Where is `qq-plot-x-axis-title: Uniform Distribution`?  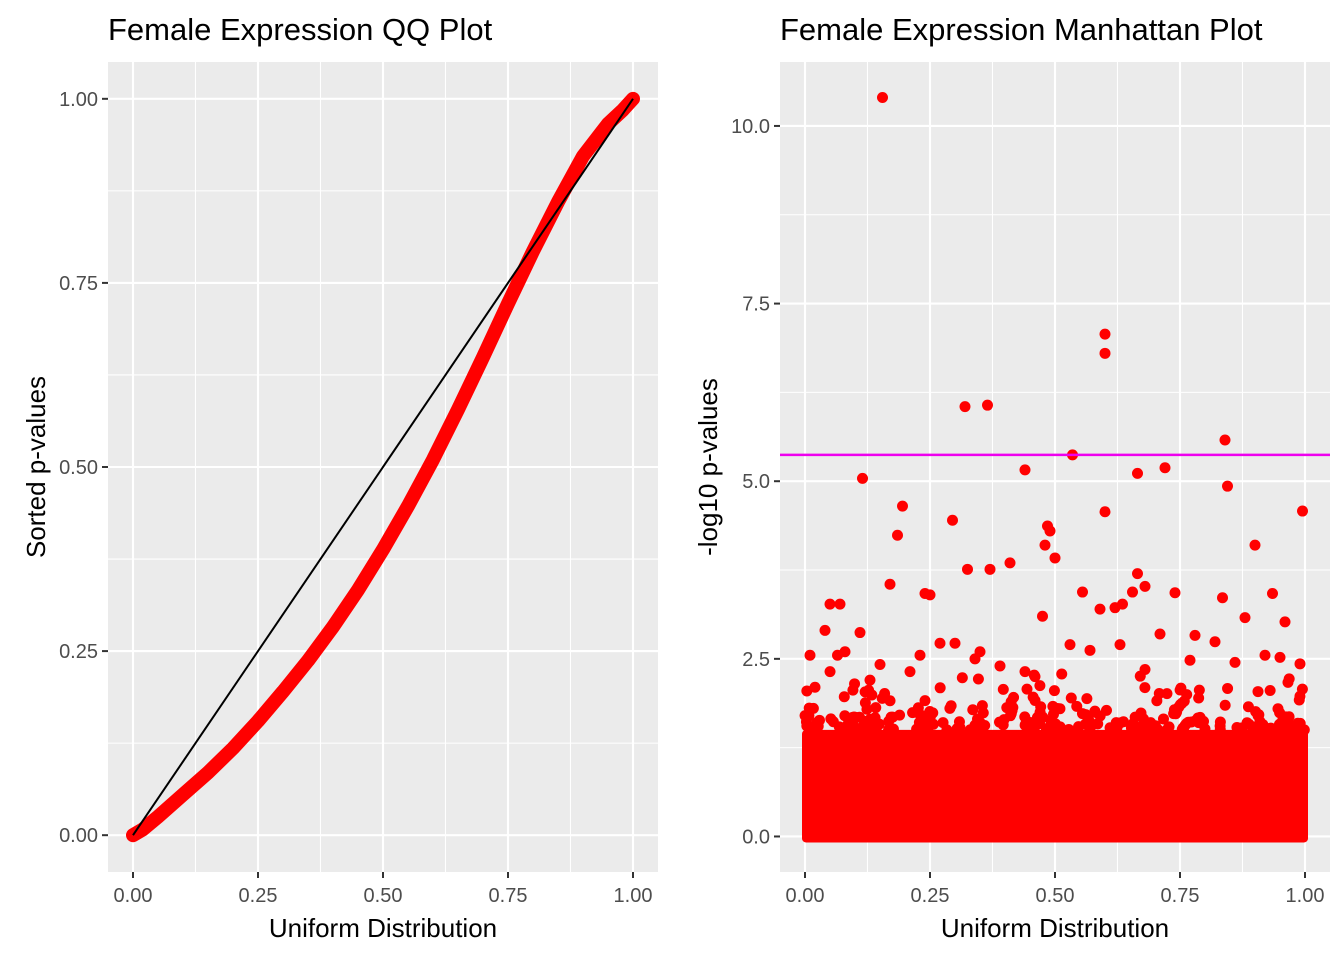 qq-plot-x-axis-title: Uniform Distribution is located at coordinates (383, 928).